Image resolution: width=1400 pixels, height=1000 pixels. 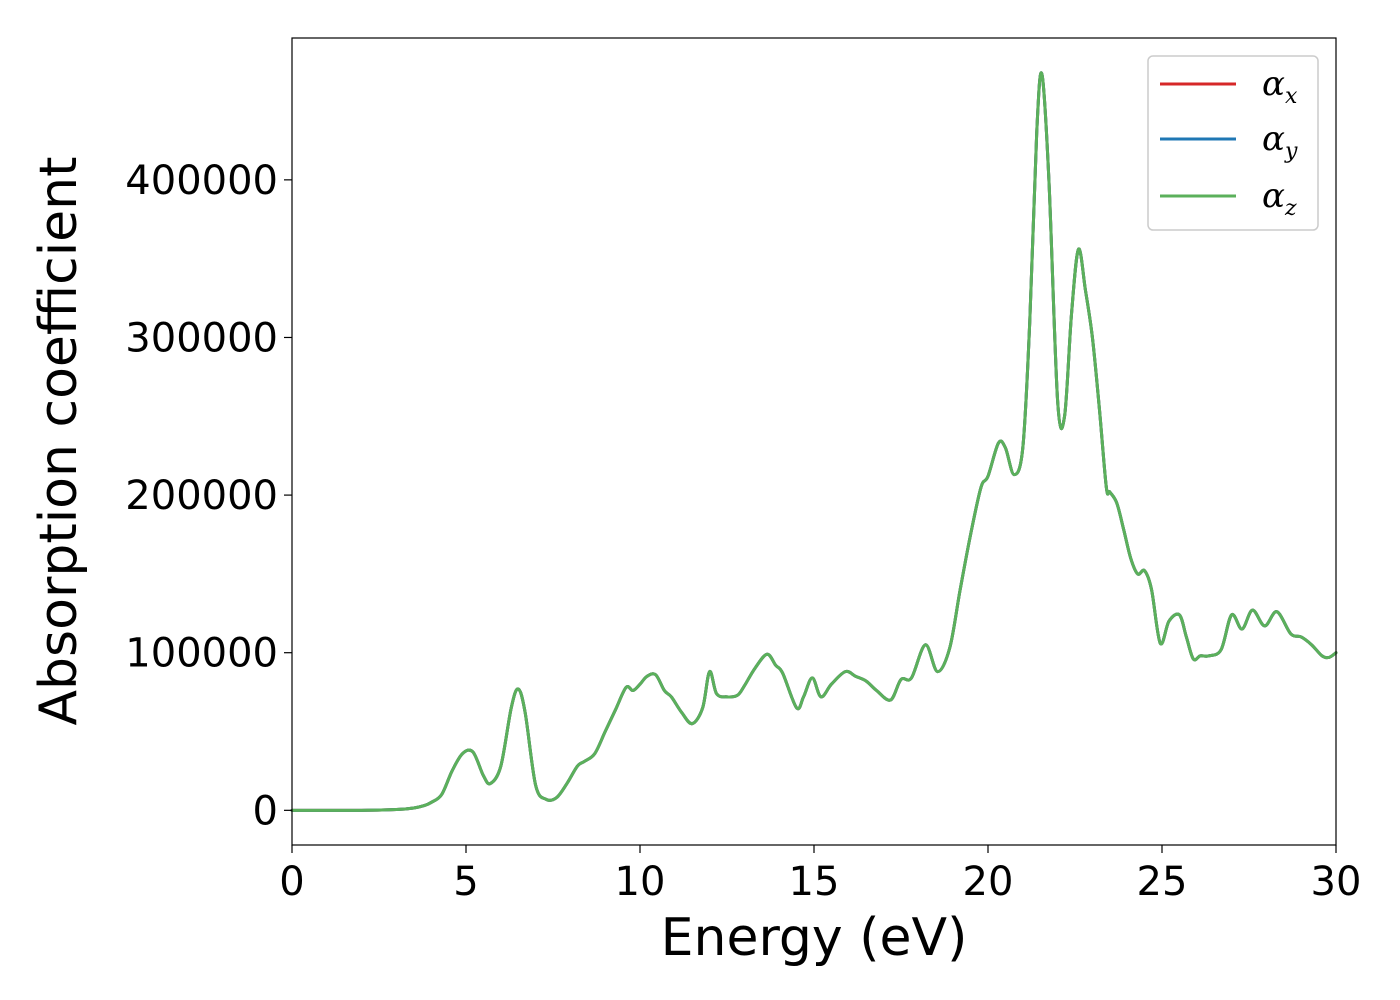 What do you see at coordinates (1279, 198) in the screenshot?
I see `legend-label: αz` at bounding box center [1279, 198].